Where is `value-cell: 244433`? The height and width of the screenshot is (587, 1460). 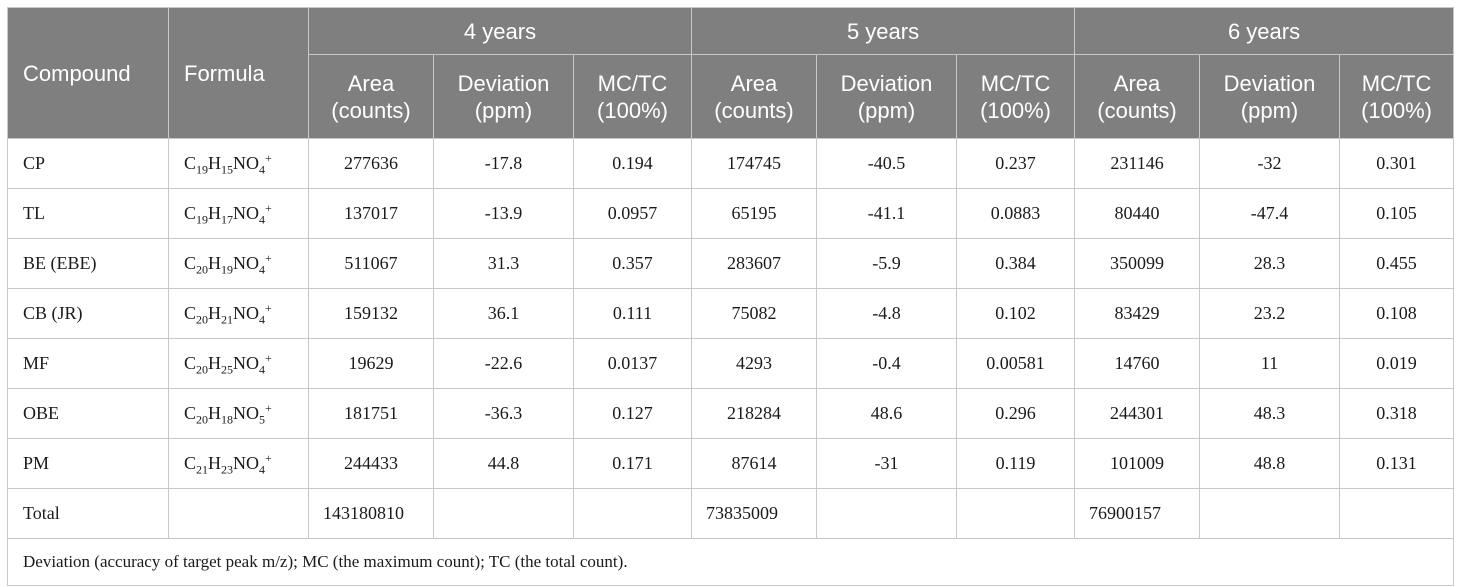
value-cell: 244433 is located at coordinates (371, 463).